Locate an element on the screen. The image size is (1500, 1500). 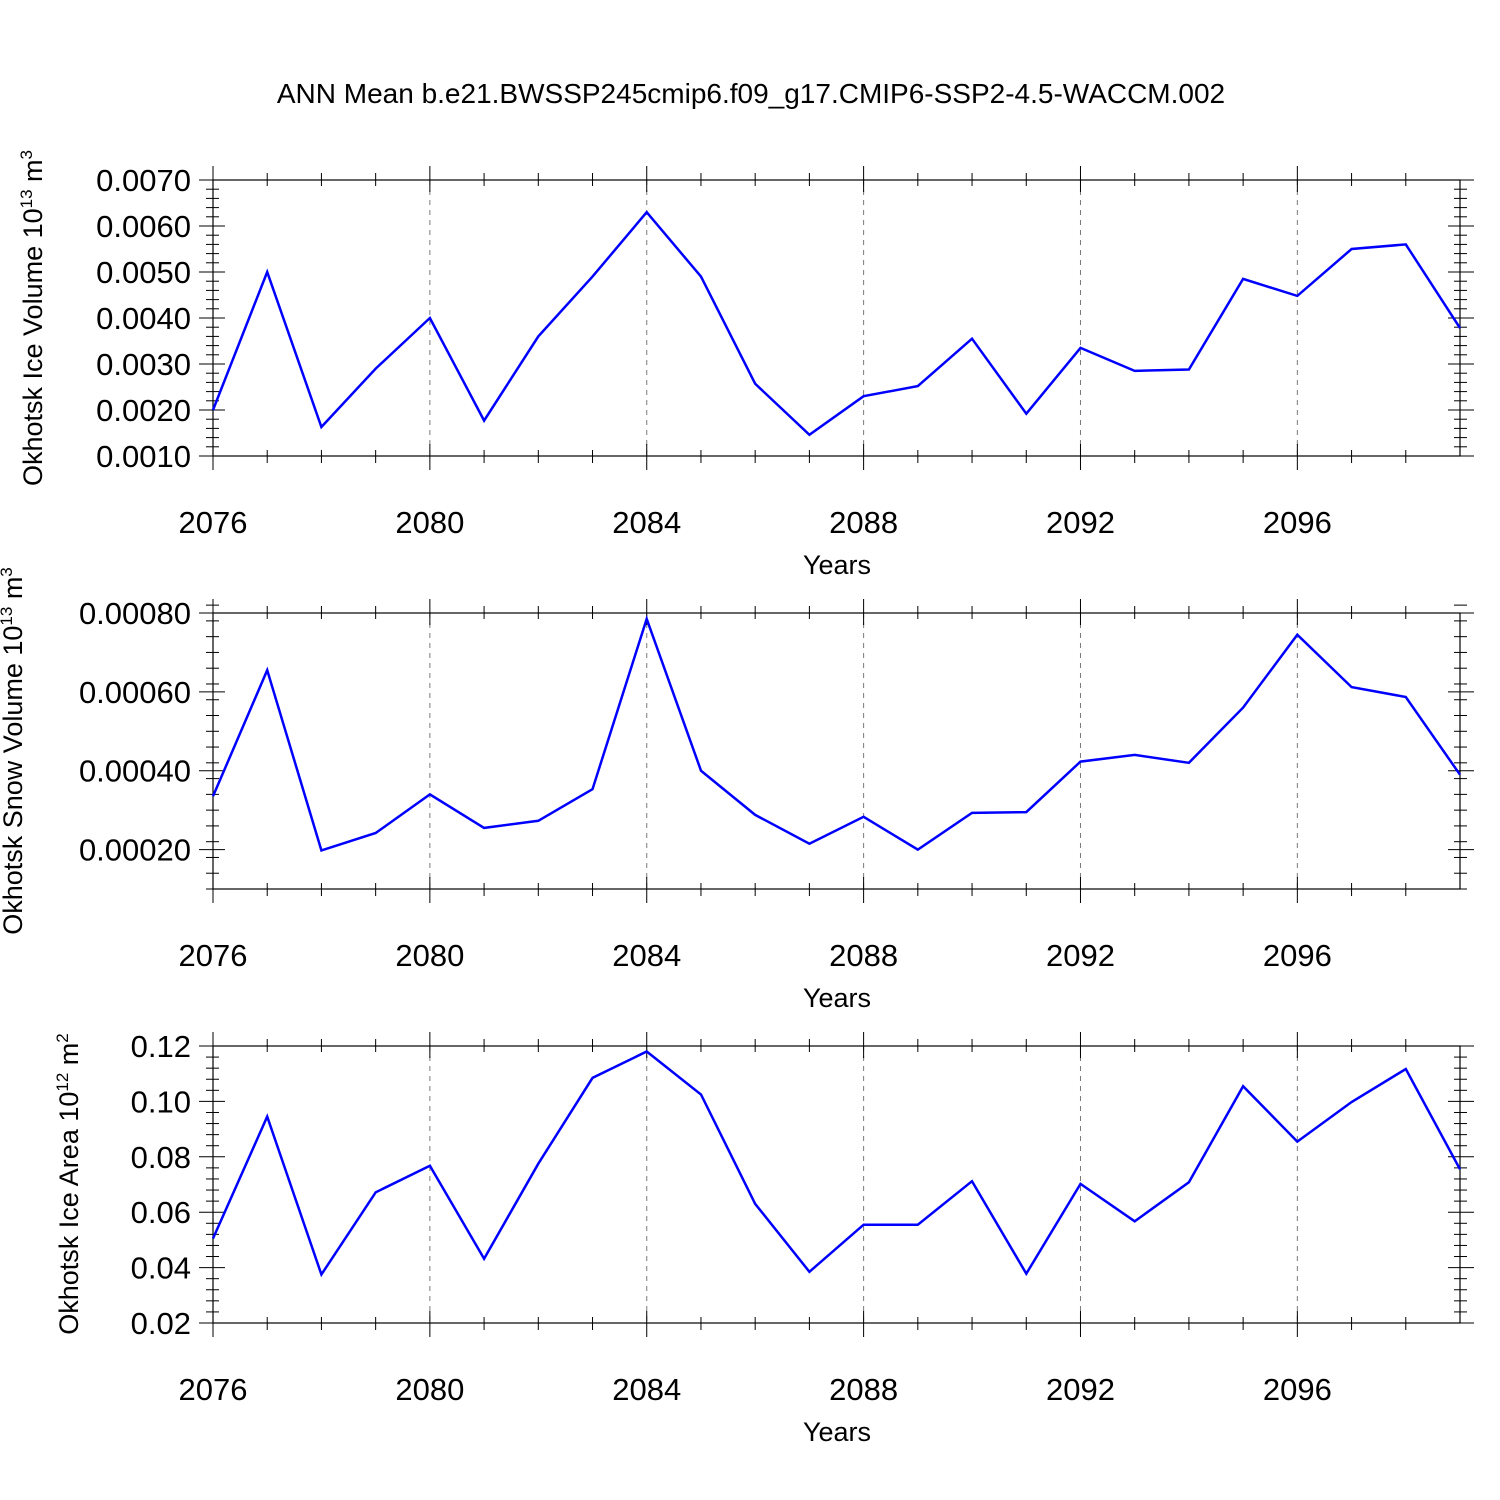
y-axis-label: Okhotsk Ice Volume 1013 m3 is located at coordinates (32, 318).